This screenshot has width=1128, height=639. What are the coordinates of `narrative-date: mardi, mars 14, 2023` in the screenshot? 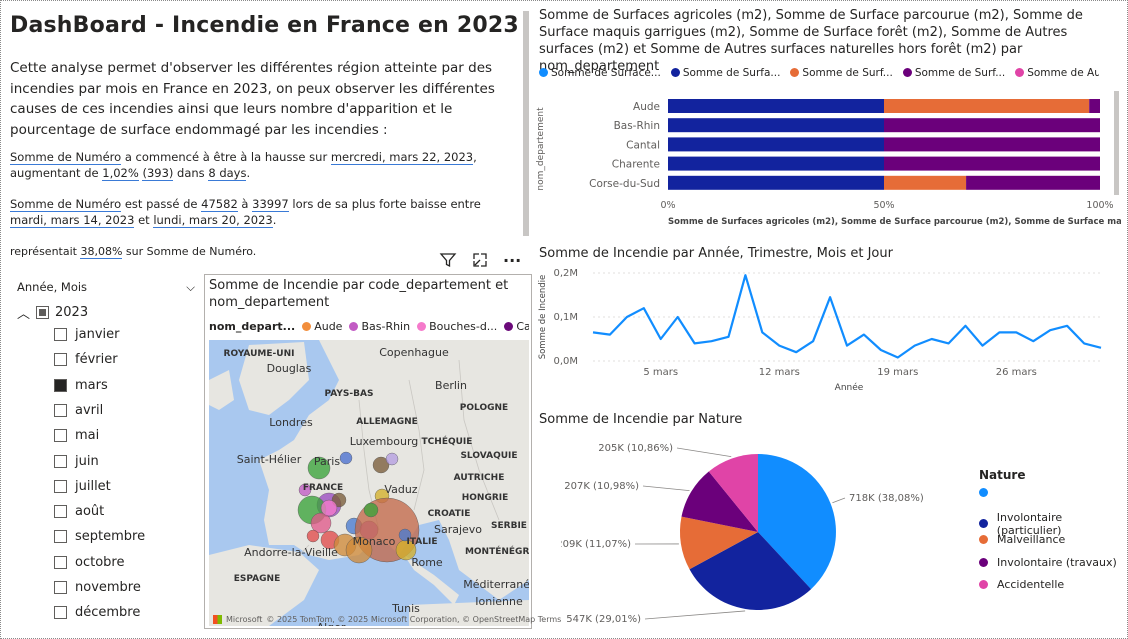 It's located at (72, 220).